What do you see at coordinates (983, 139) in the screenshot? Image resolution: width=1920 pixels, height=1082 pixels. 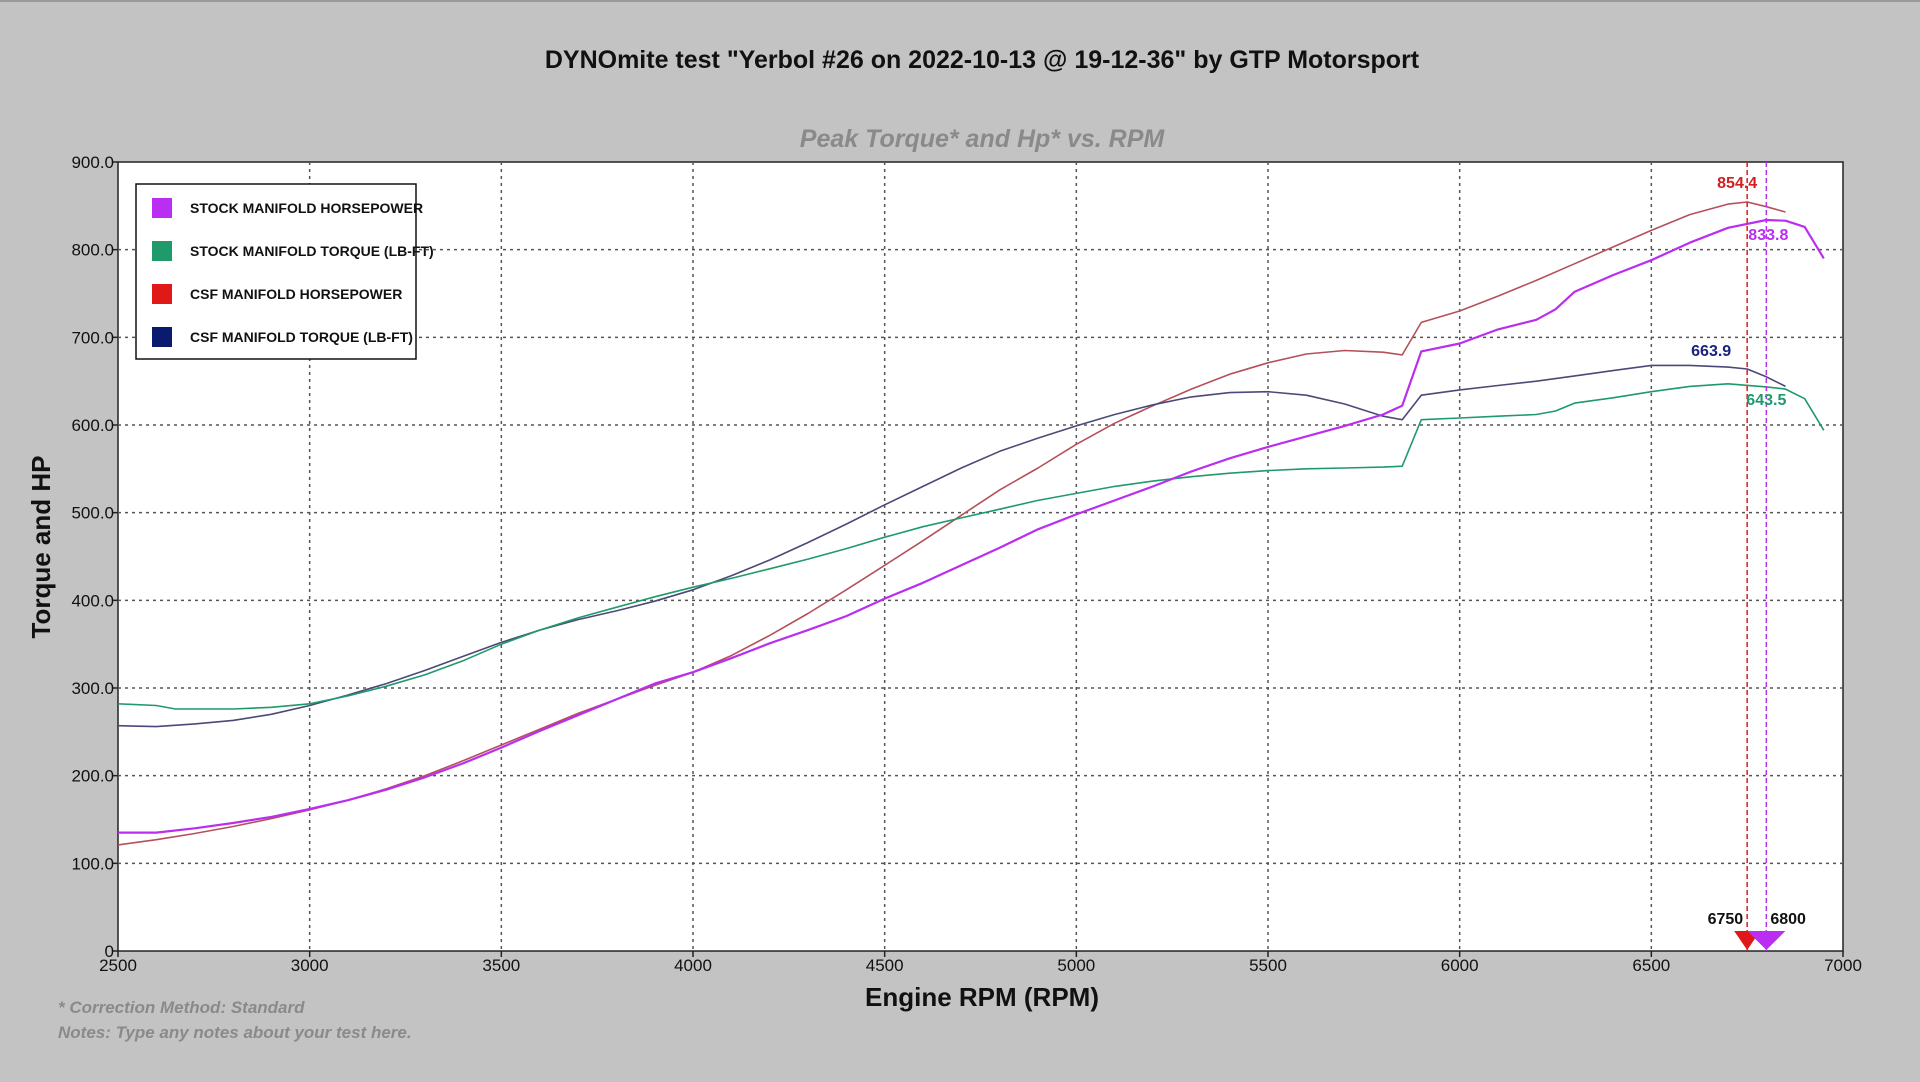 I see `chart-subtitle: Peak Torque* and Hp* vs. RPM` at bounding box center [983, 139].